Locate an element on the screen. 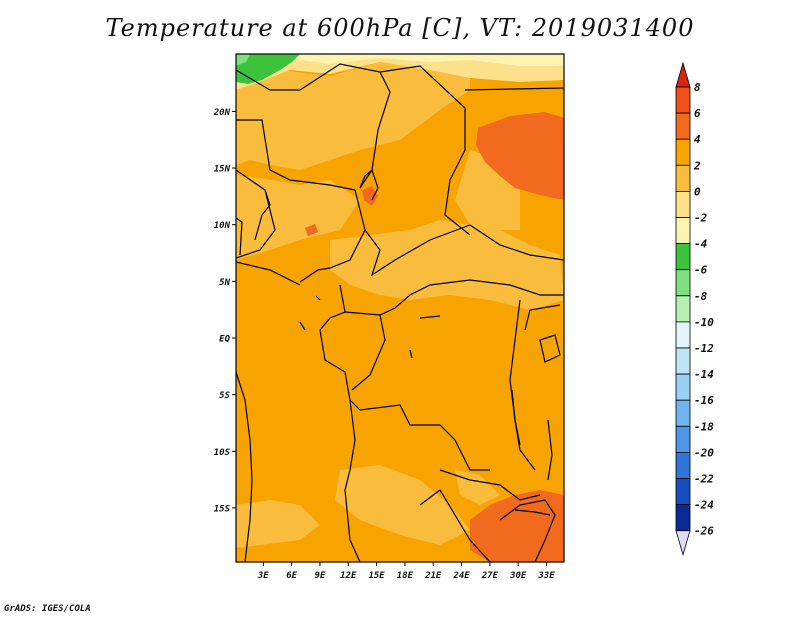 This screenshot has width=800, height=618. colorbar-label: -14 is located at coordinates (704, 374).